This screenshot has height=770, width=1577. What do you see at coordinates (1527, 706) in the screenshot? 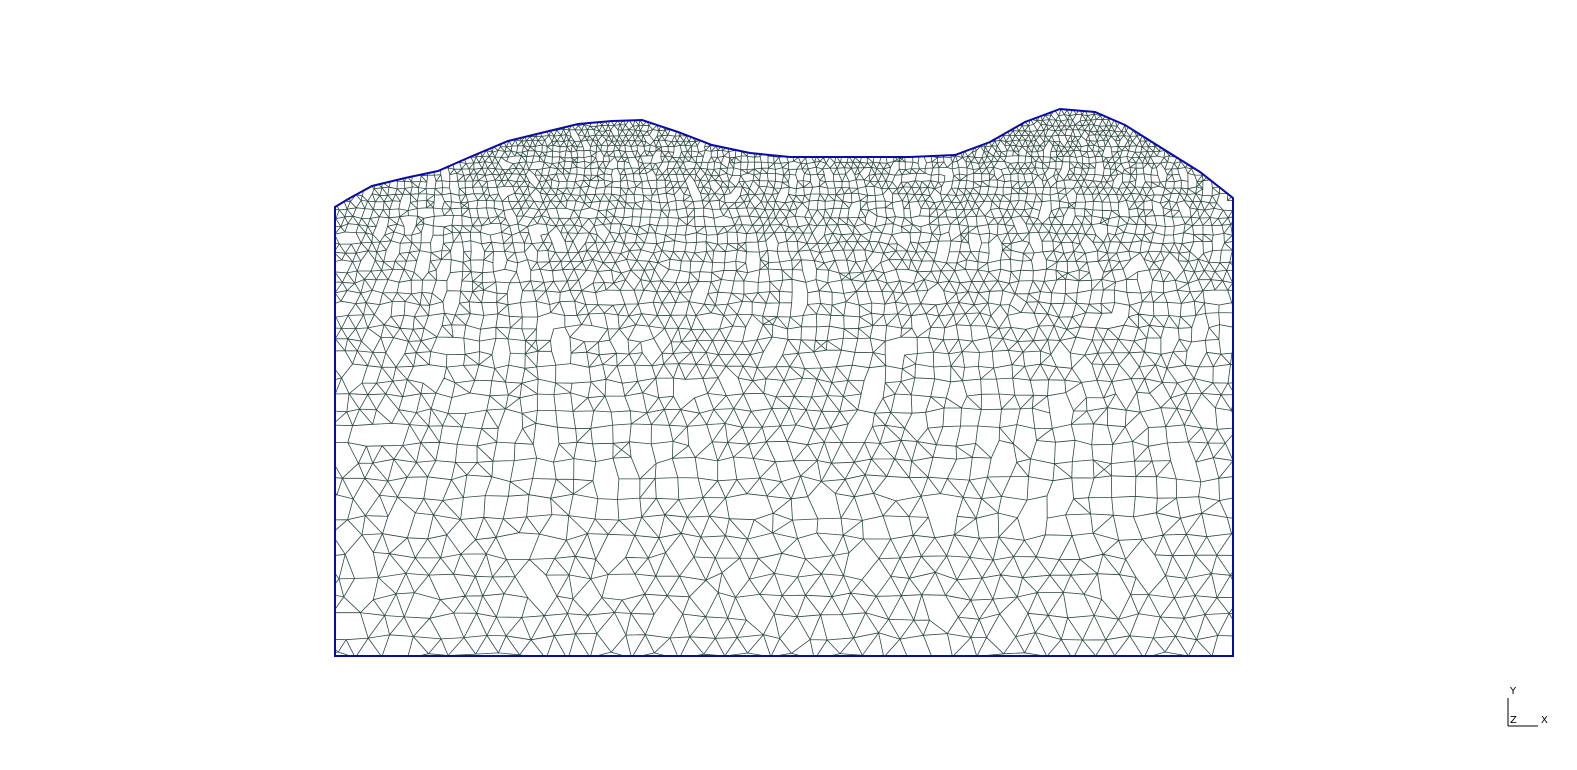
I see `axis-triad: Y Z X` at bounding box center [1527, 706].